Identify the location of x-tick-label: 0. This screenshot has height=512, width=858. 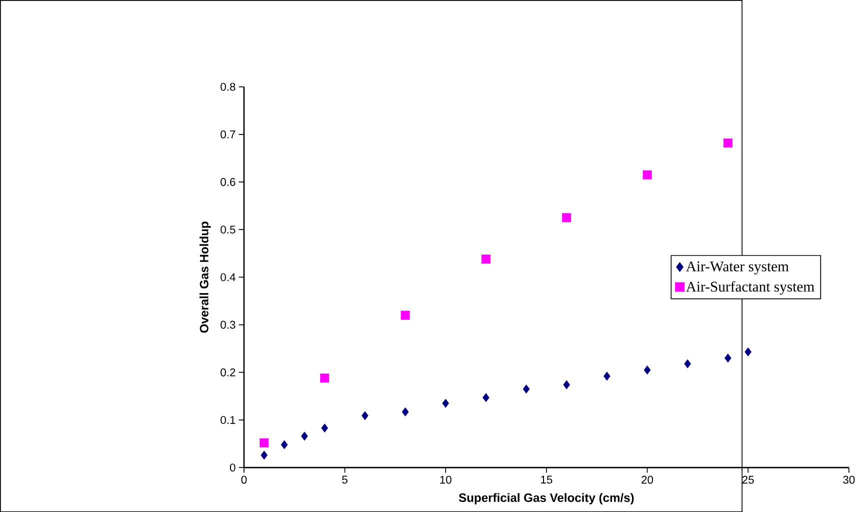
(244, 480).